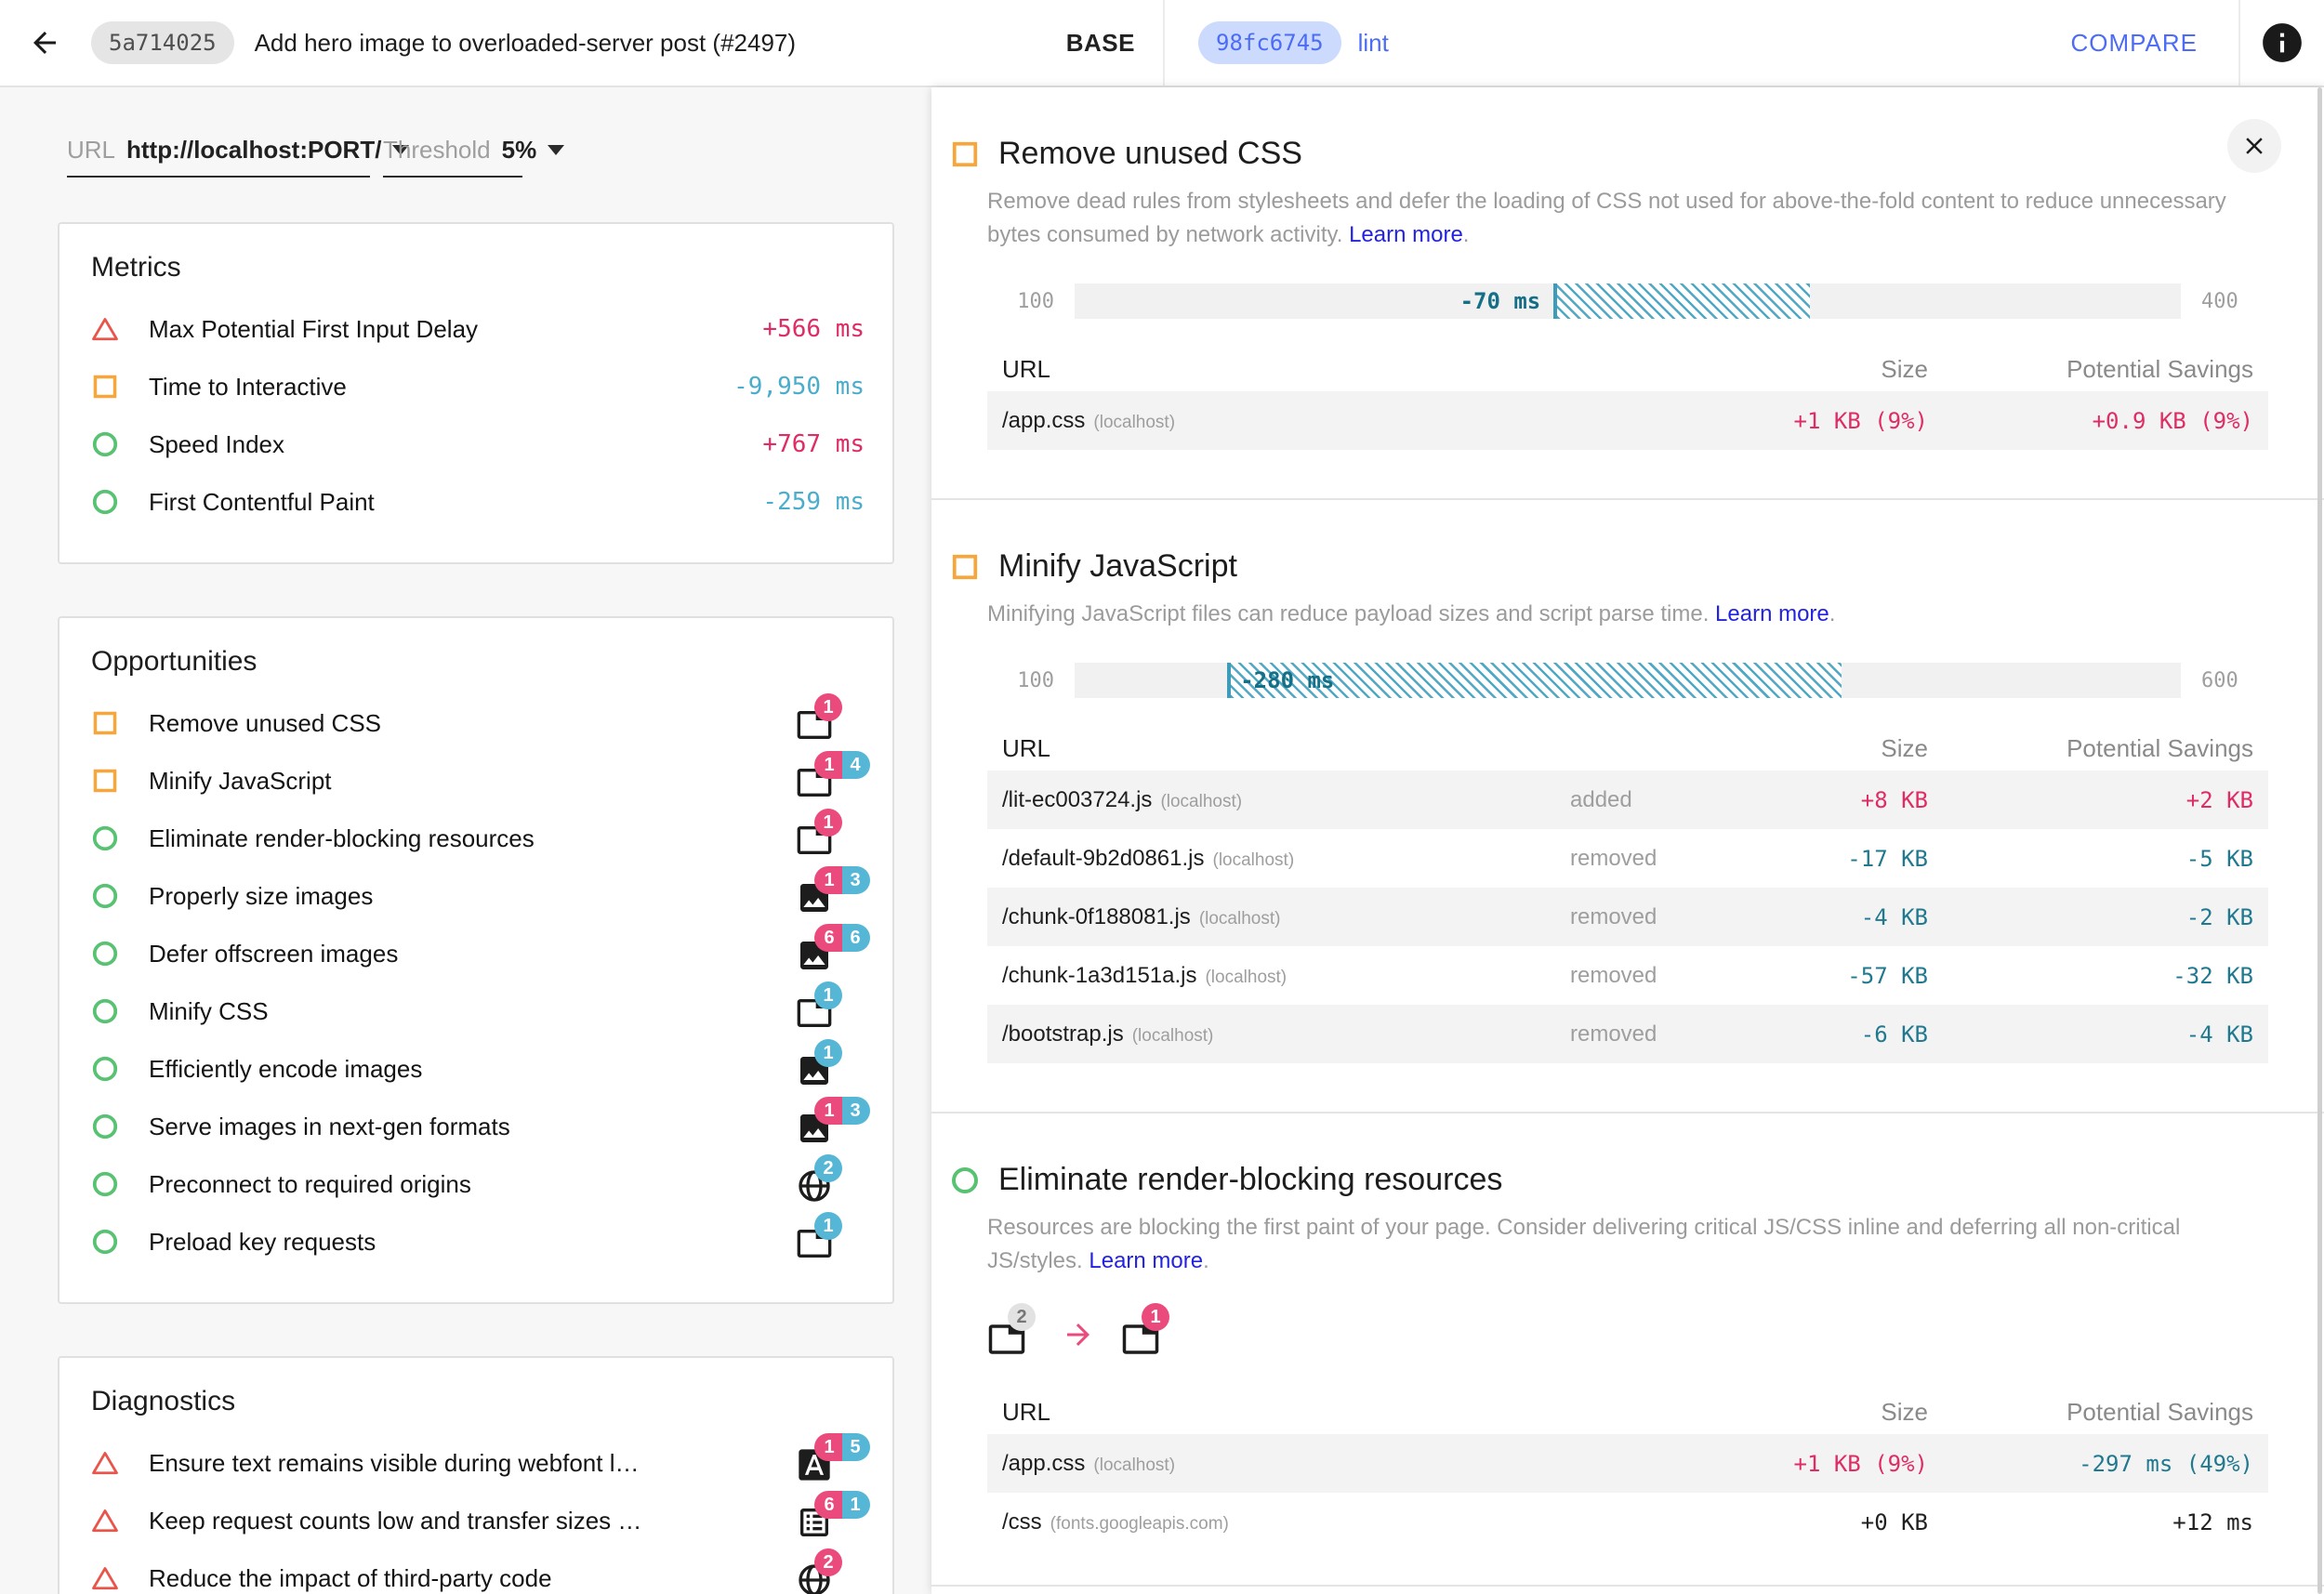 This screenshot has height=1594, width=2324. Describe the element at coordinates (44, 43) in the screenshot. I see `back-button` at that location.